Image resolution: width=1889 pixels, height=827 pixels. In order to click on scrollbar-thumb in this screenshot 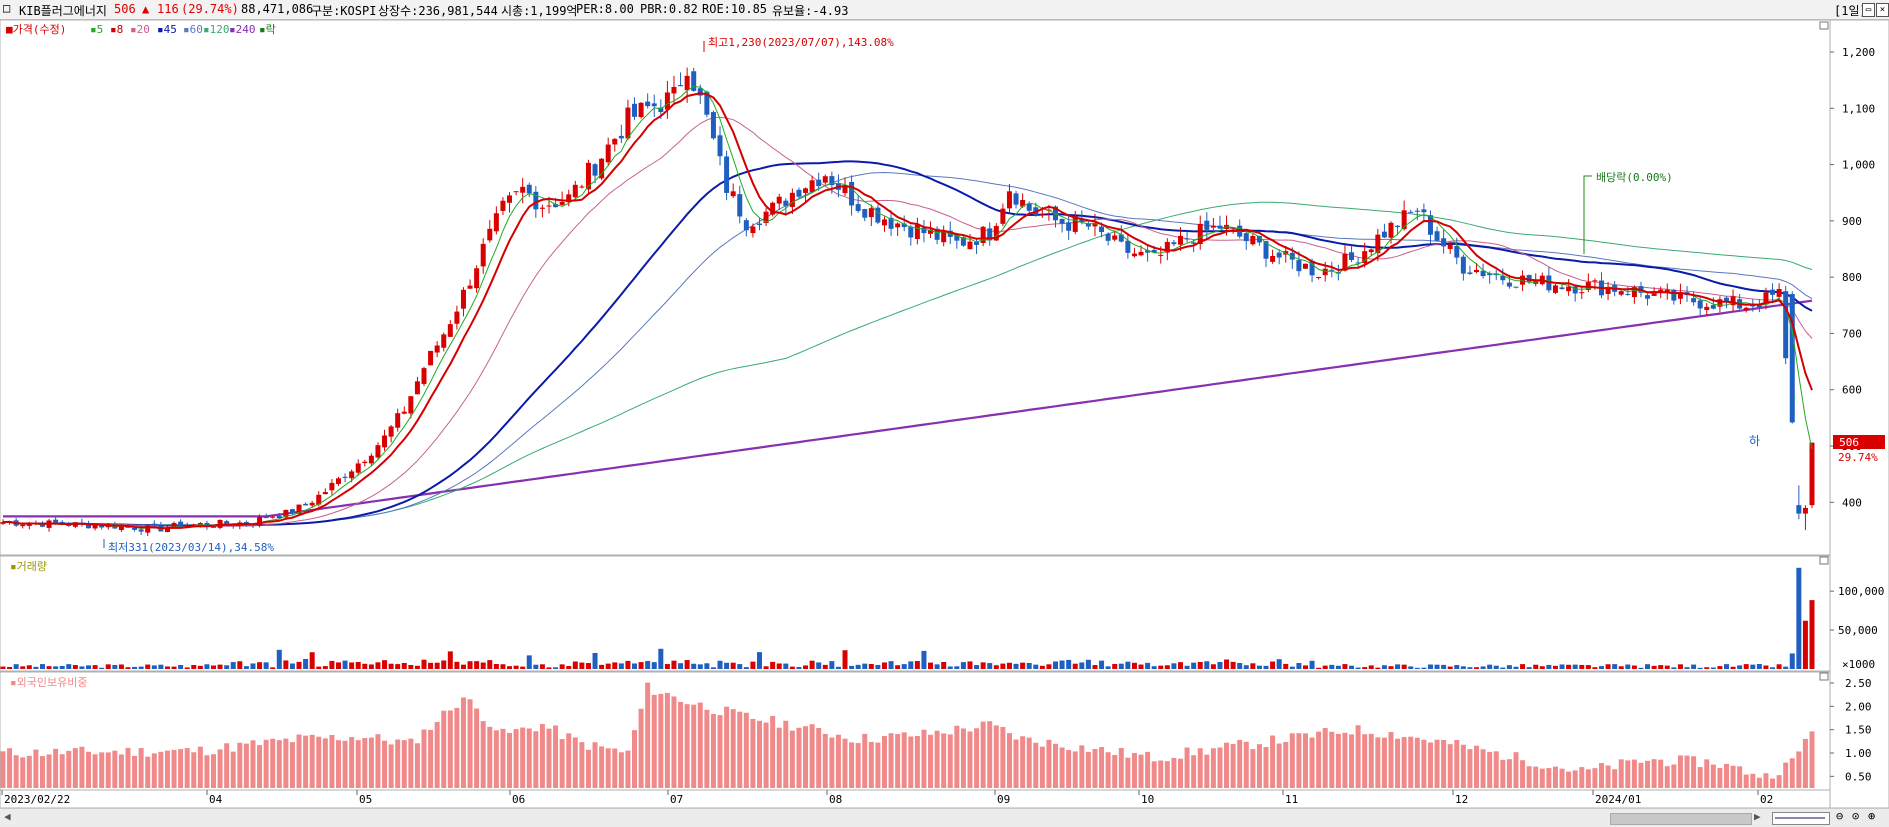, I will do `click(1681, 819)`.